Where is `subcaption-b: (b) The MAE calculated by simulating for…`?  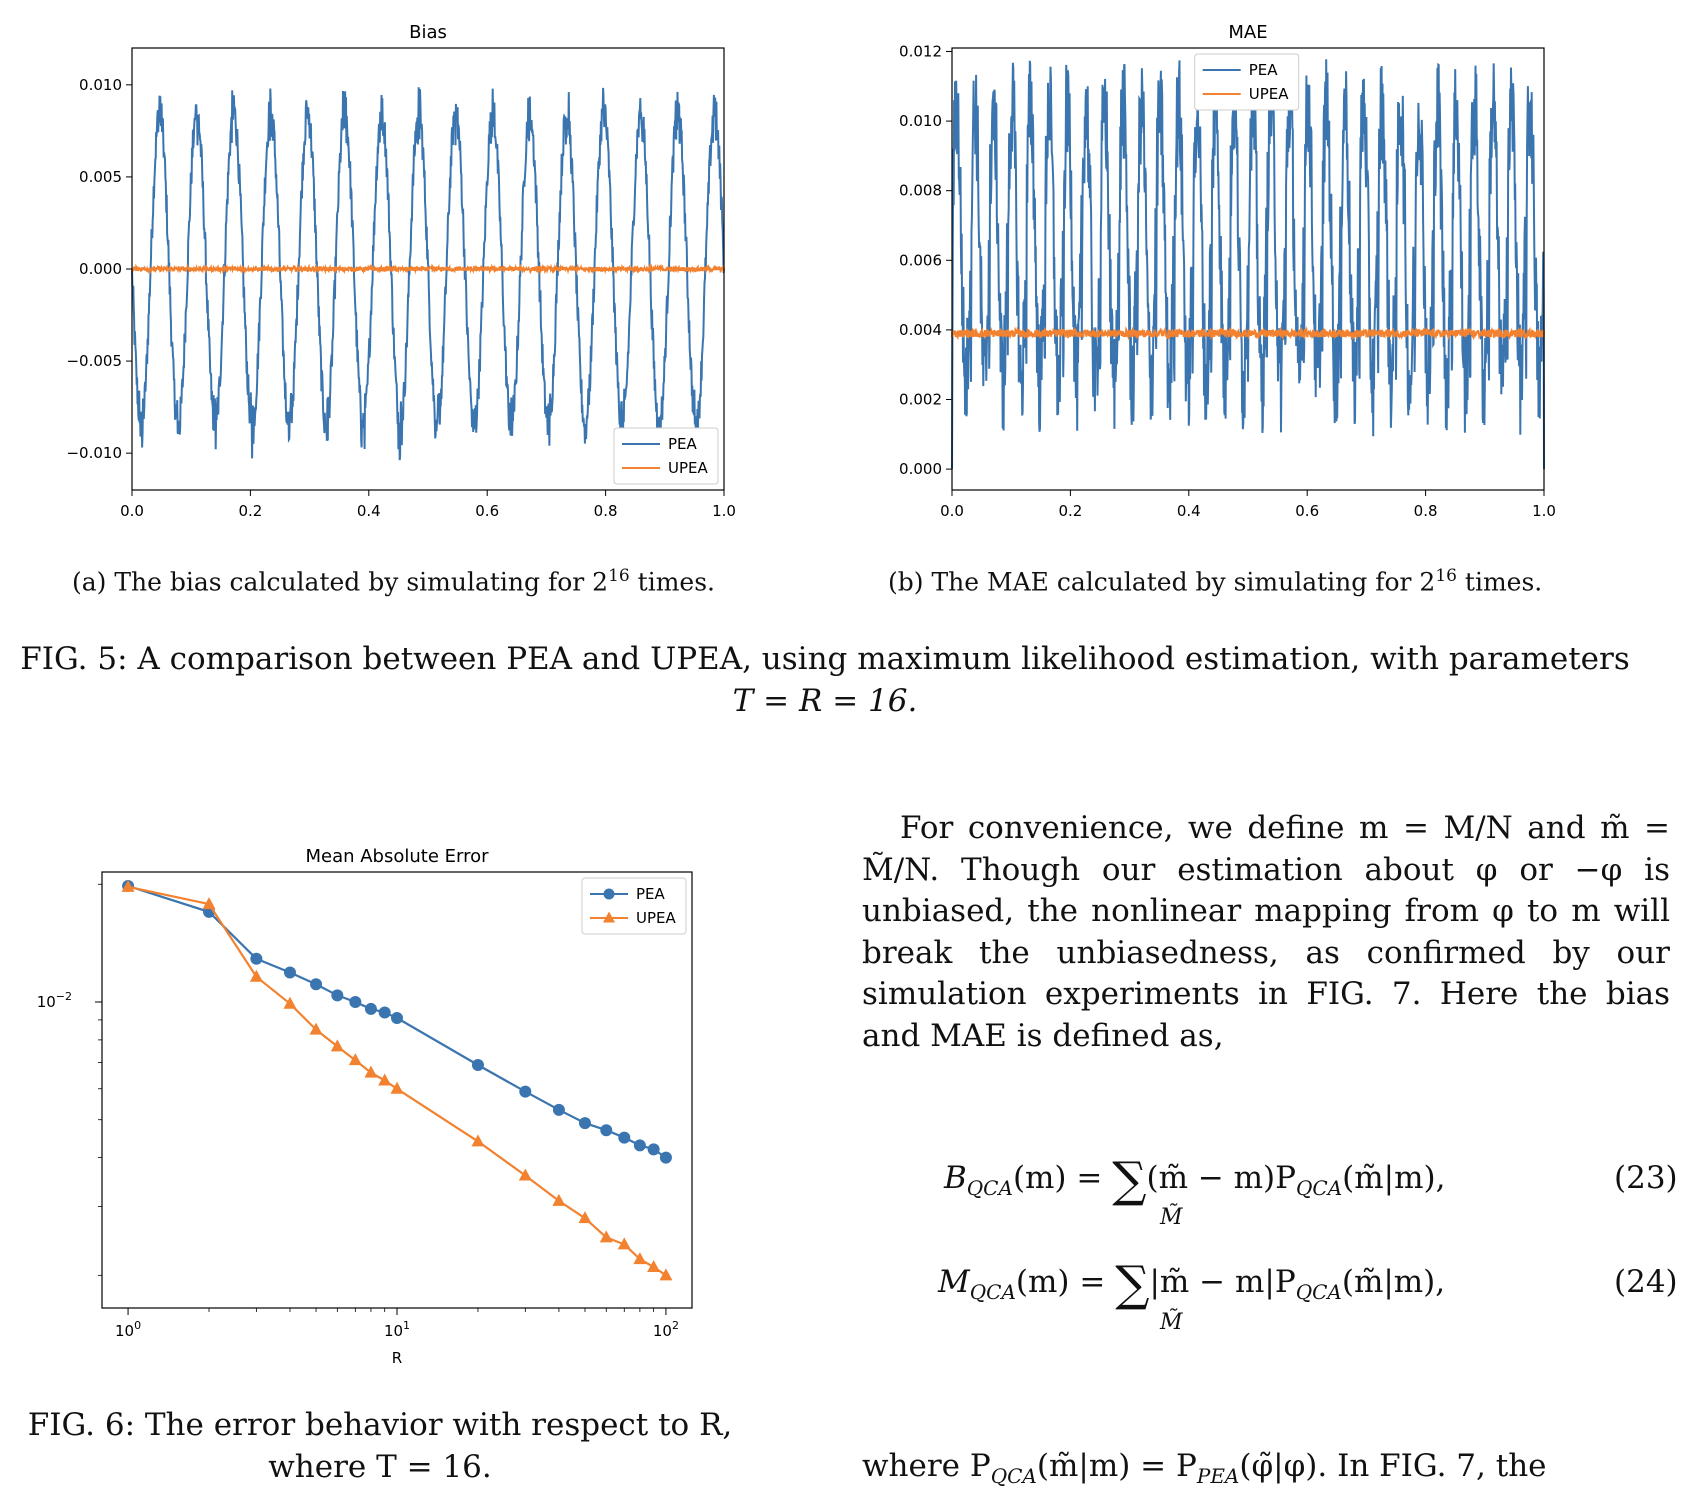 subcaption-b: (b) The MAE calculated by simulating for… is located at coordinates (1215, 581).